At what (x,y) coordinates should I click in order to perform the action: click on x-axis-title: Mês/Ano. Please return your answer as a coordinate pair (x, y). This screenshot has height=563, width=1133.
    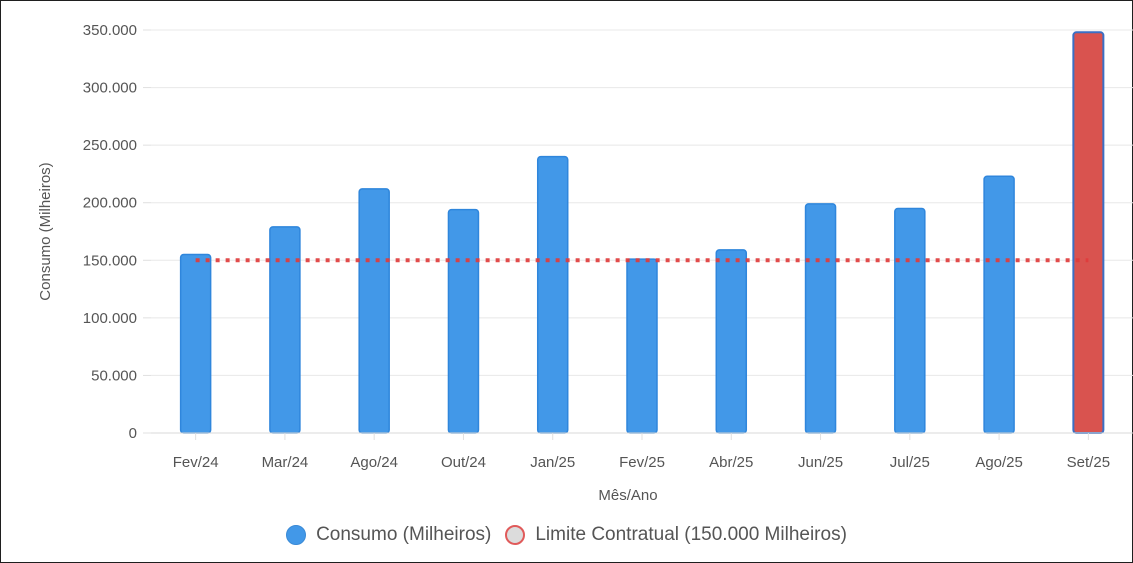
    Looking at the image, I should click on (627, 495).